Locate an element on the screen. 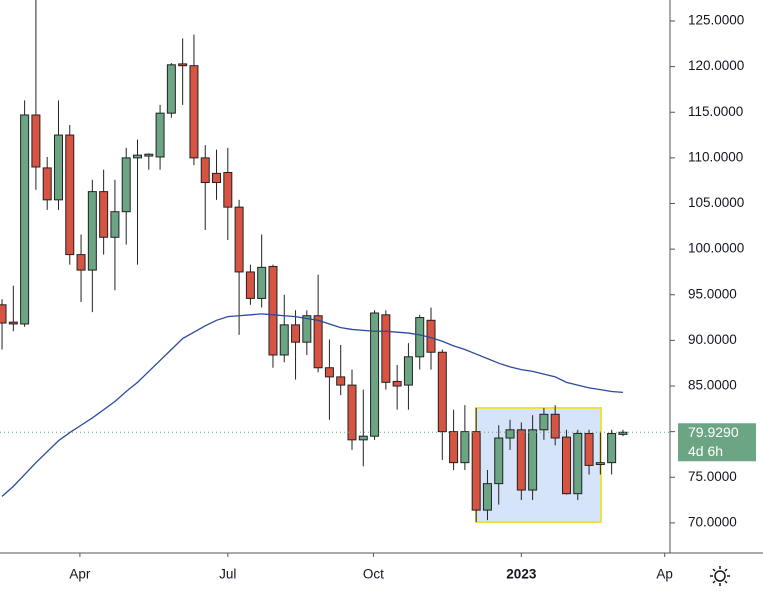  last-price-label: 79.9290 is located at coordinates (713, 432).